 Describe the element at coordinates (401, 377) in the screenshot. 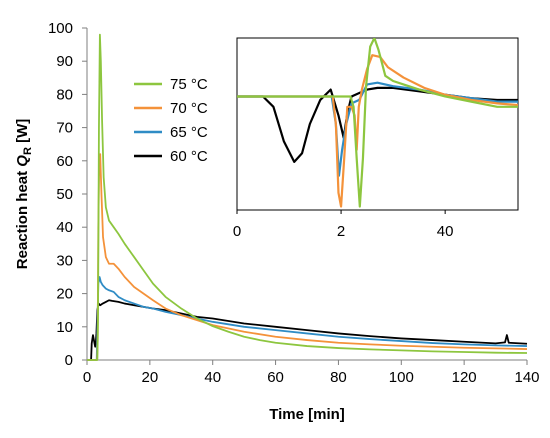

I see `x-tick-label: 100` at that location.